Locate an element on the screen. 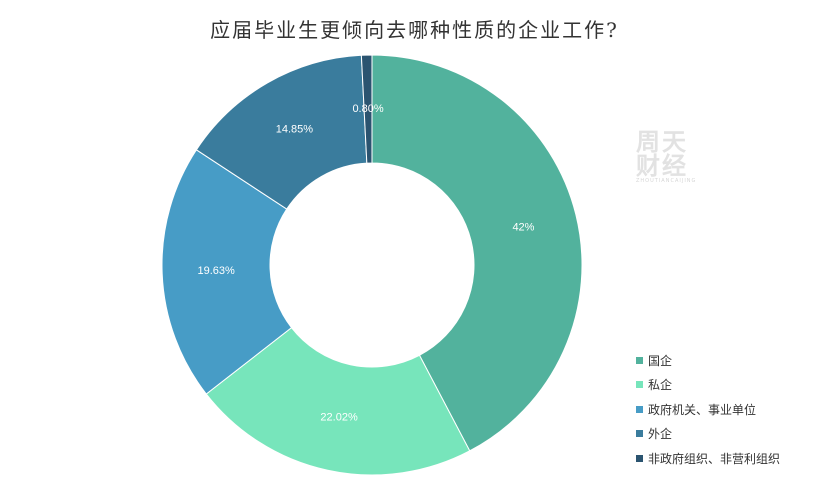 This screenshot has width=829, height=498. legend-item-2: 私企 is located at coordinates (708, 385).